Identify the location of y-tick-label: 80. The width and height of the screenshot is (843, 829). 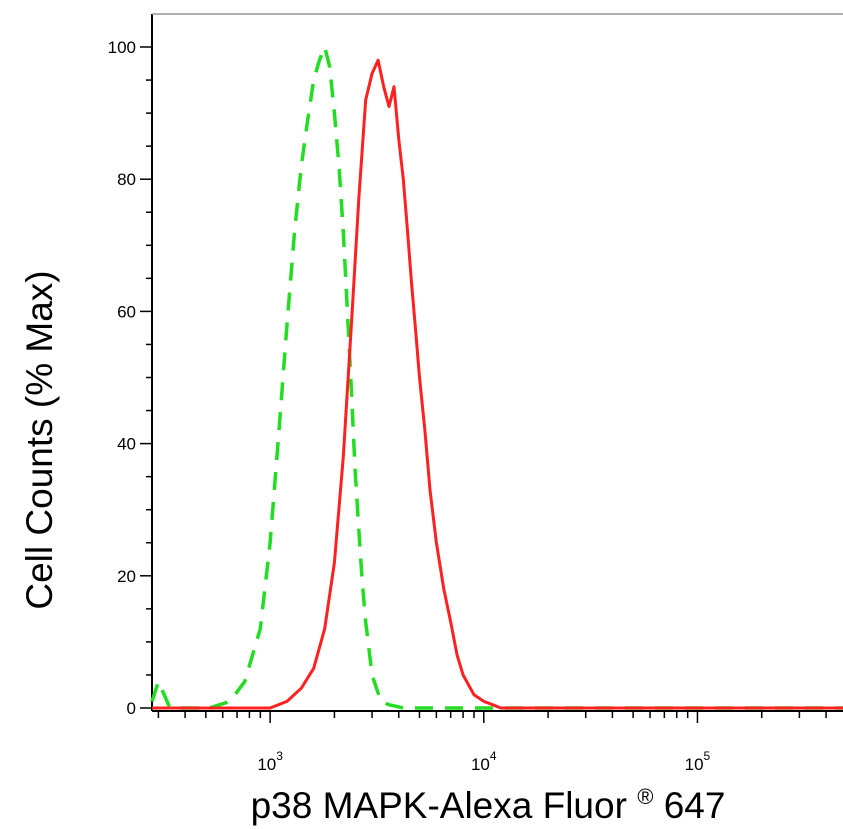
(126, 179).